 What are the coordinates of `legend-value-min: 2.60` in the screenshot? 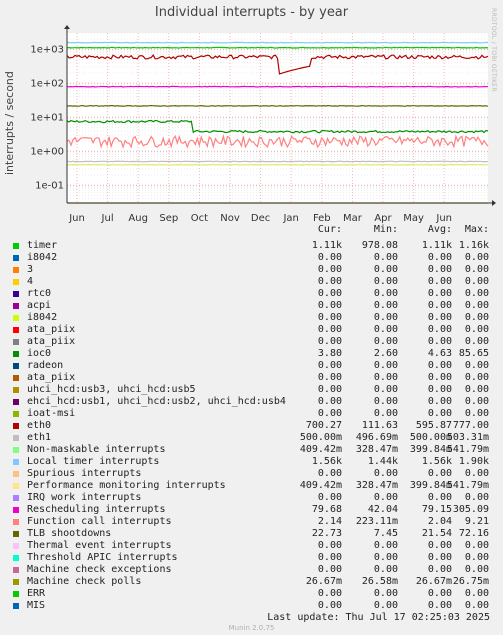 It's located at (385, 353).